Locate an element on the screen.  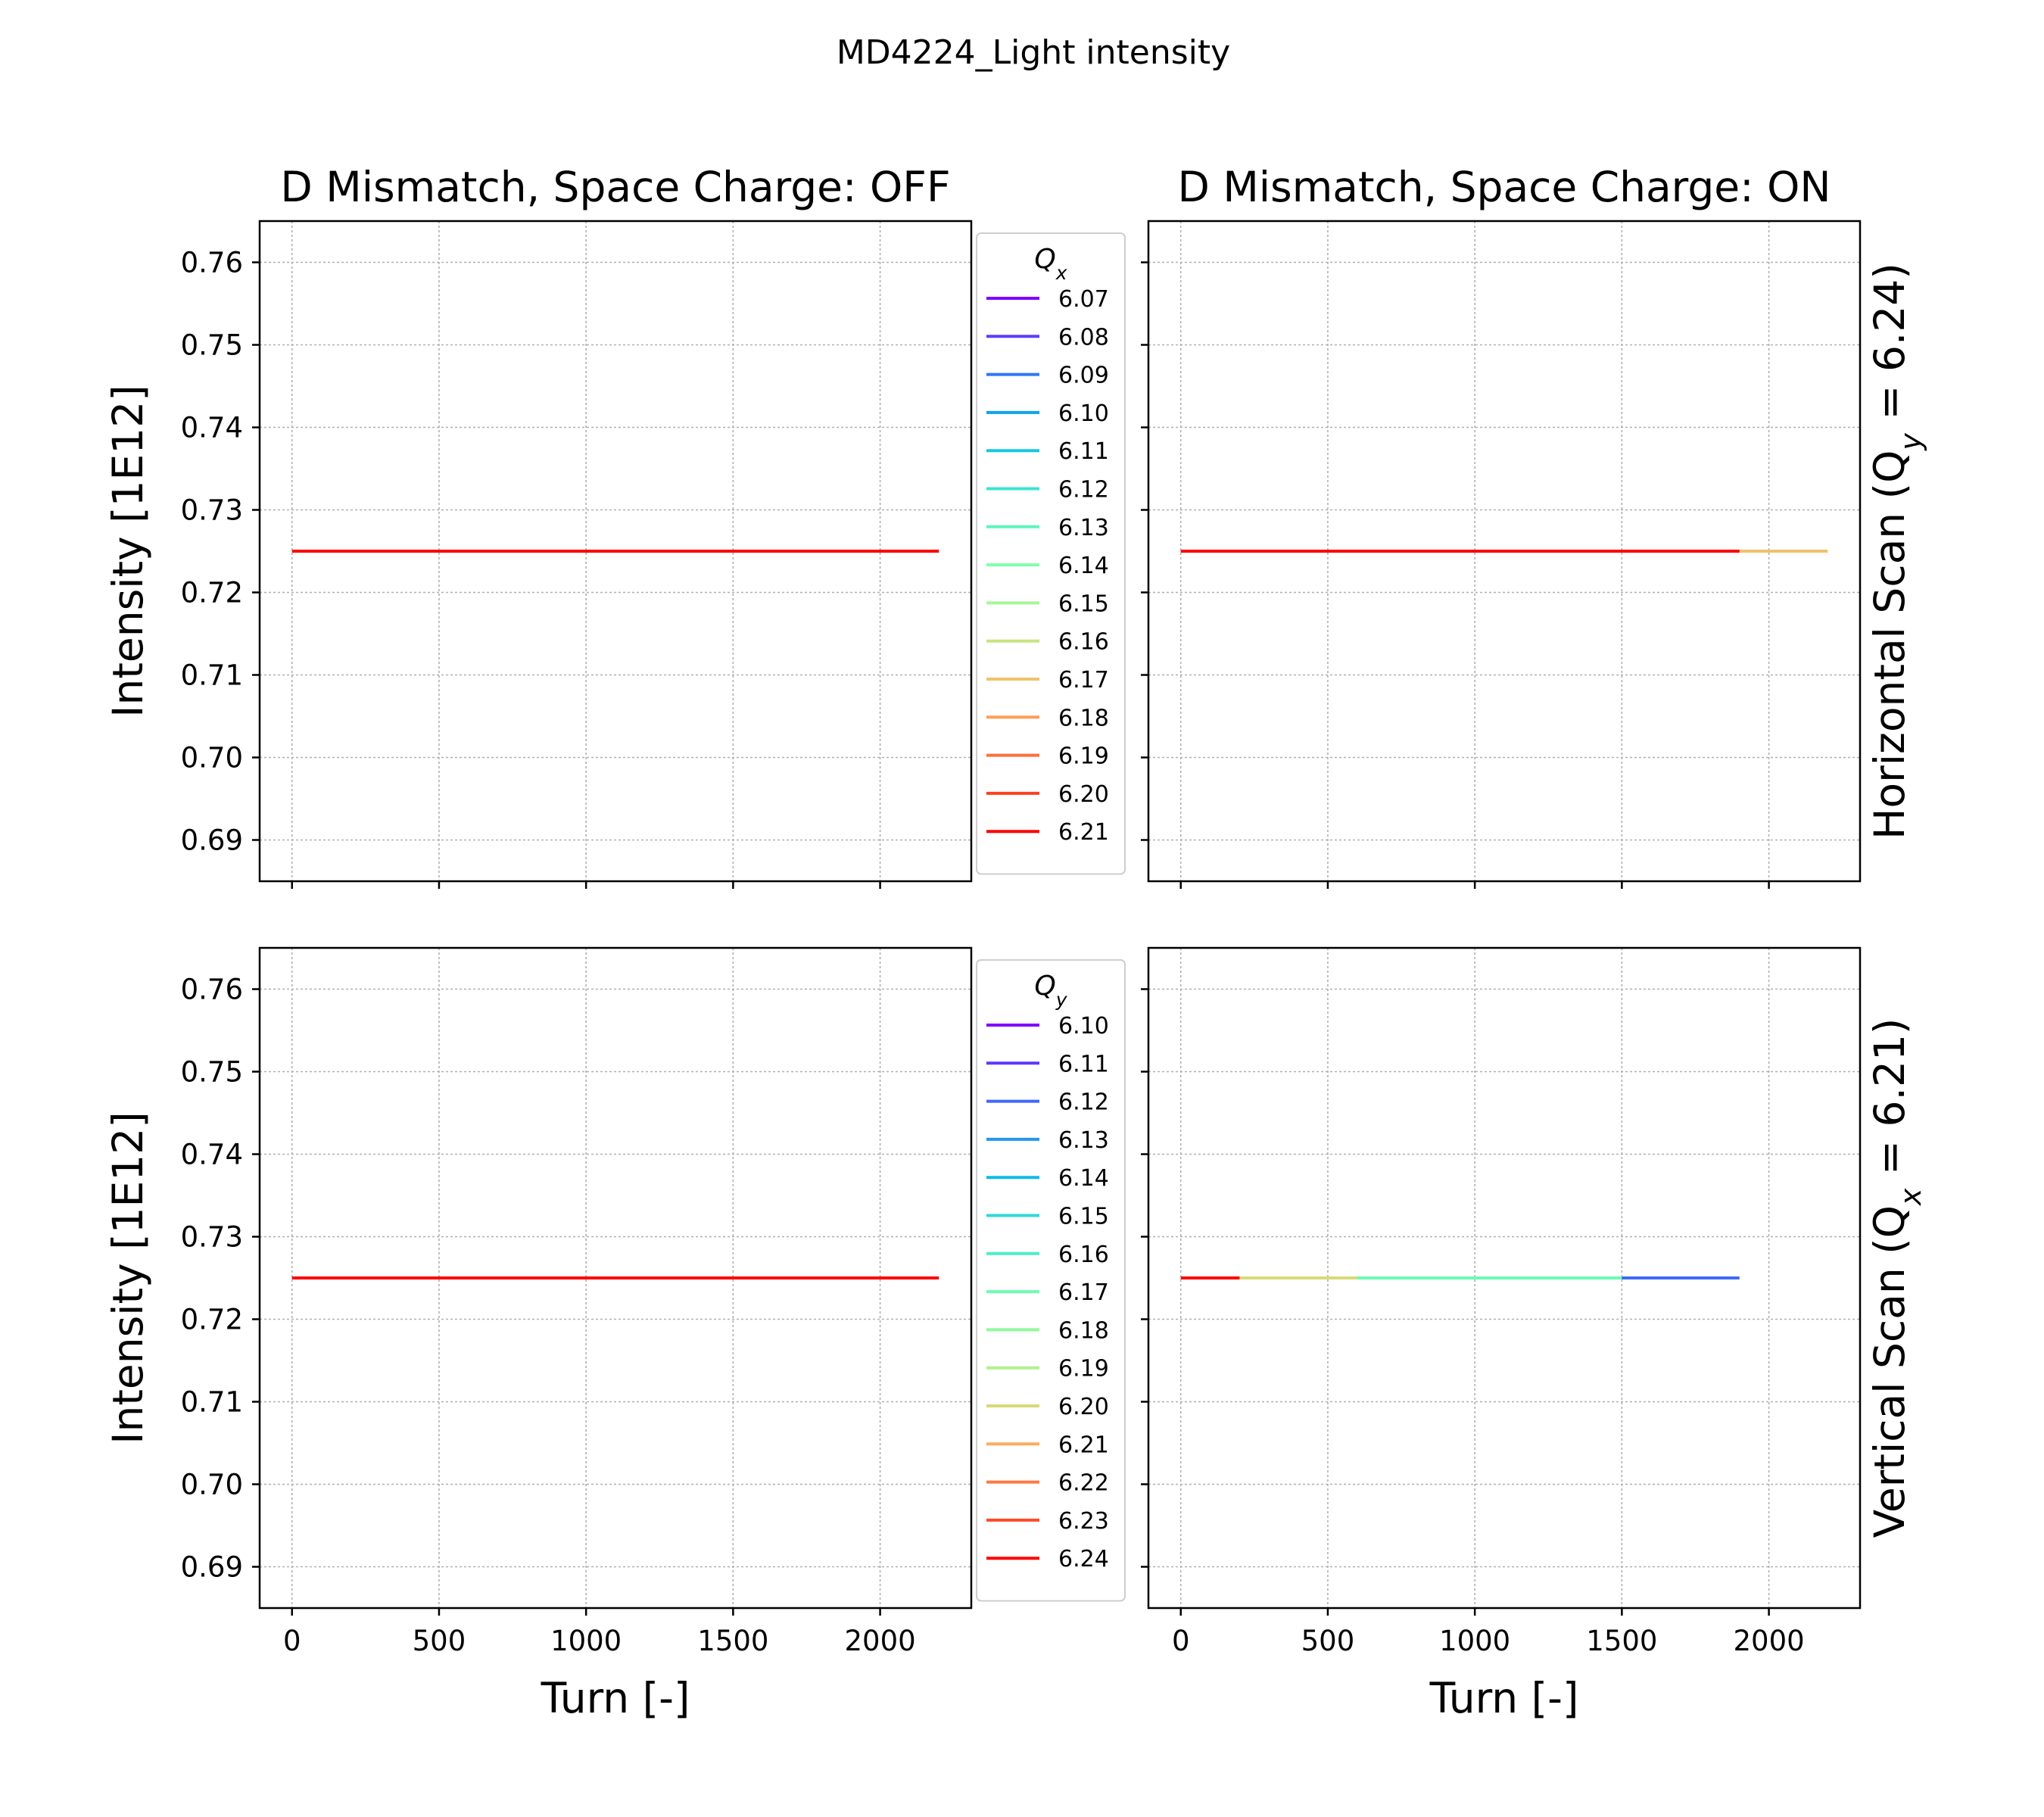
row-label: Horizontal Scan (Qy = 6.24) is located at coordinates (1896, 551).